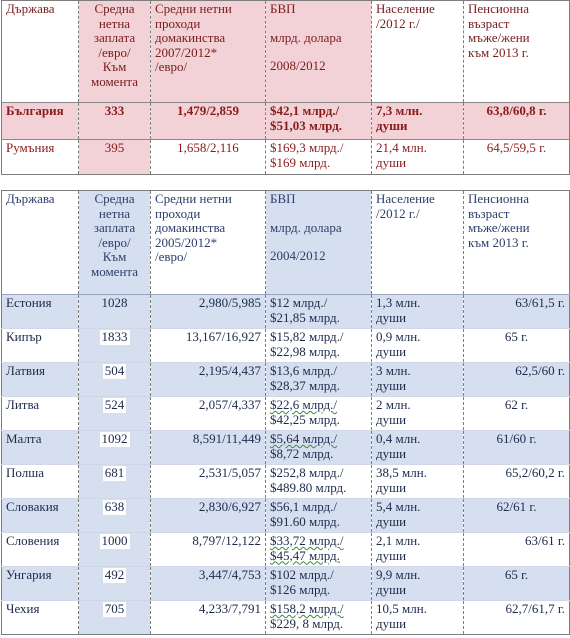 Image resolution: width=570 pixels, height=638 pixels. Describe the element at coordinates (318, 379) in the screenshot. I see `cell-gdp: $13,6 млрд./$28,37 млрд.` at that location.